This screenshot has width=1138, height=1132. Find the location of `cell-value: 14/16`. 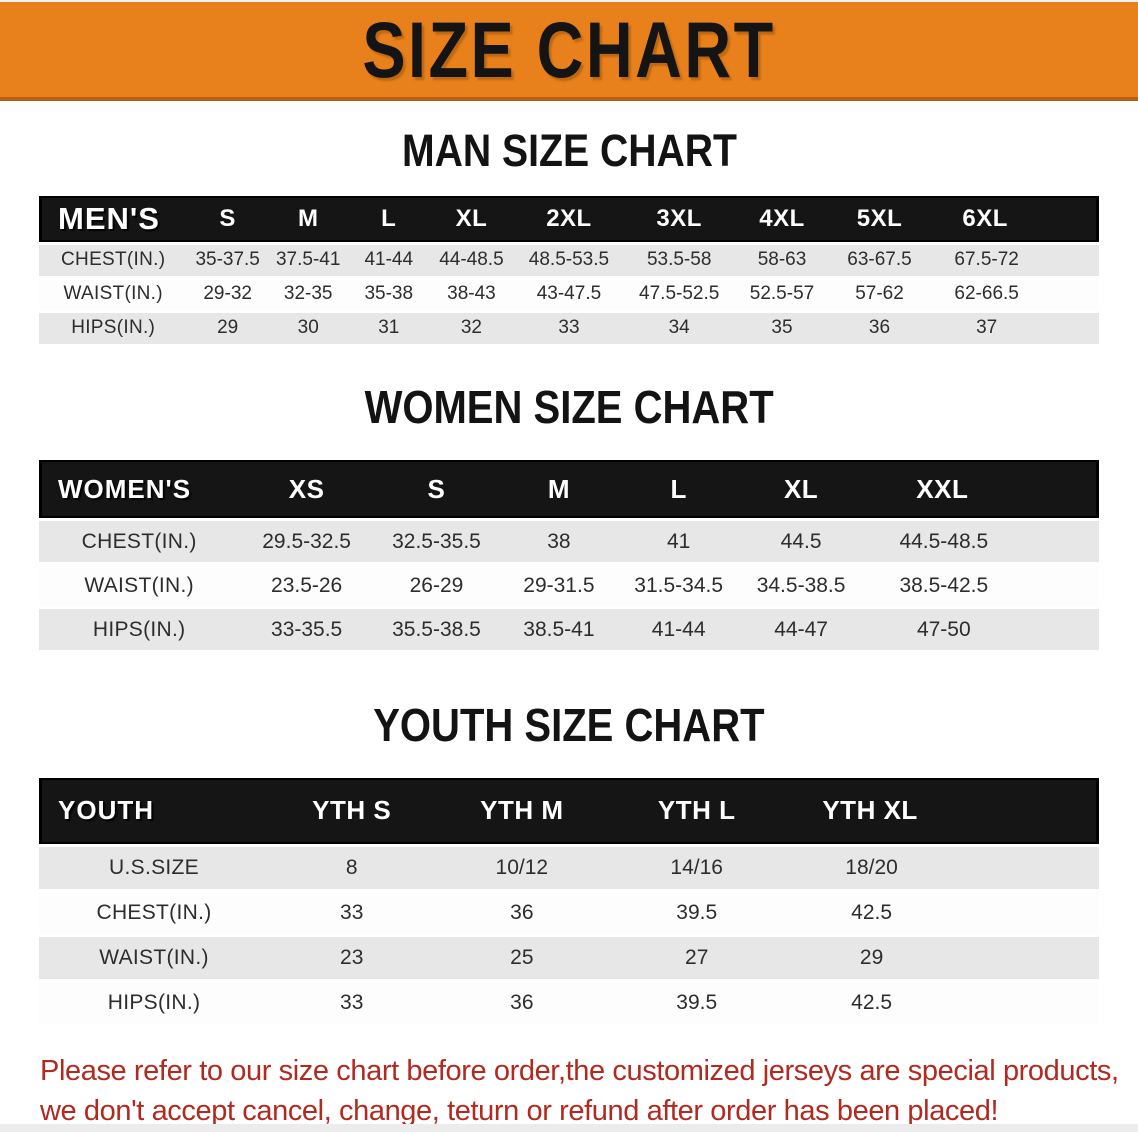

cell-value: 14/16 is located at coordinates (697, 867).